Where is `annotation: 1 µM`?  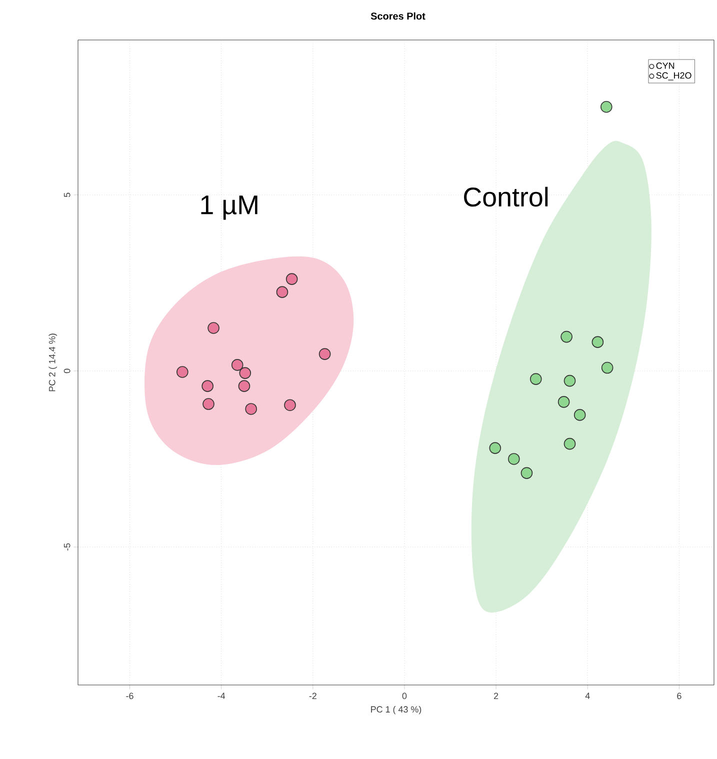
annotation: 1 µM is located at coordinates (229, 208).